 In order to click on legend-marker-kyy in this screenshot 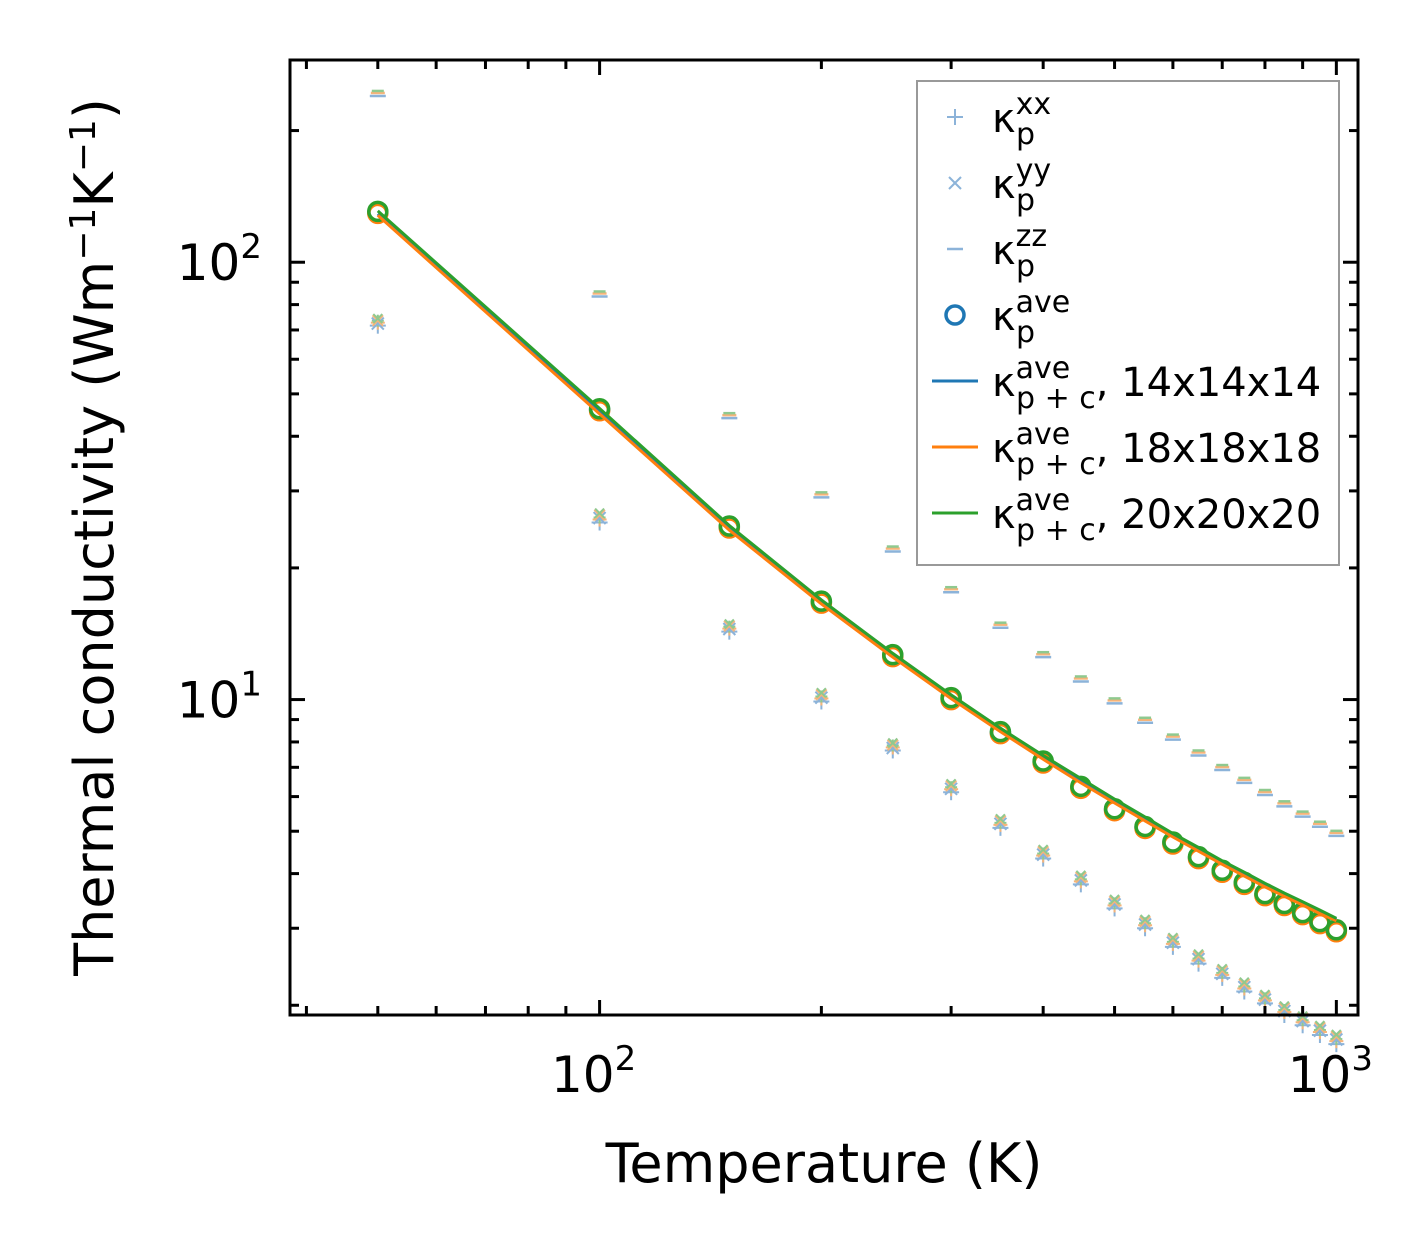, I will do `click(955, 183)`.